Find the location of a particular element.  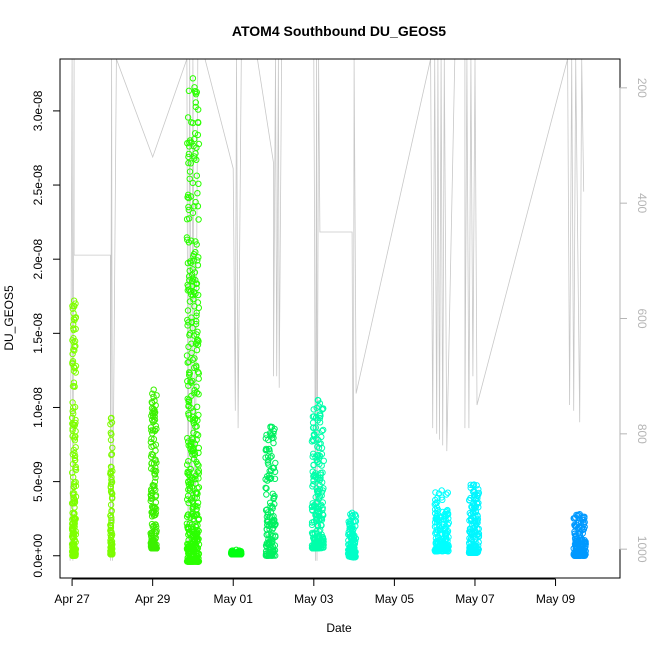

right-axis: 200 400 600 800 1000 is located at coordinates (634, 320).